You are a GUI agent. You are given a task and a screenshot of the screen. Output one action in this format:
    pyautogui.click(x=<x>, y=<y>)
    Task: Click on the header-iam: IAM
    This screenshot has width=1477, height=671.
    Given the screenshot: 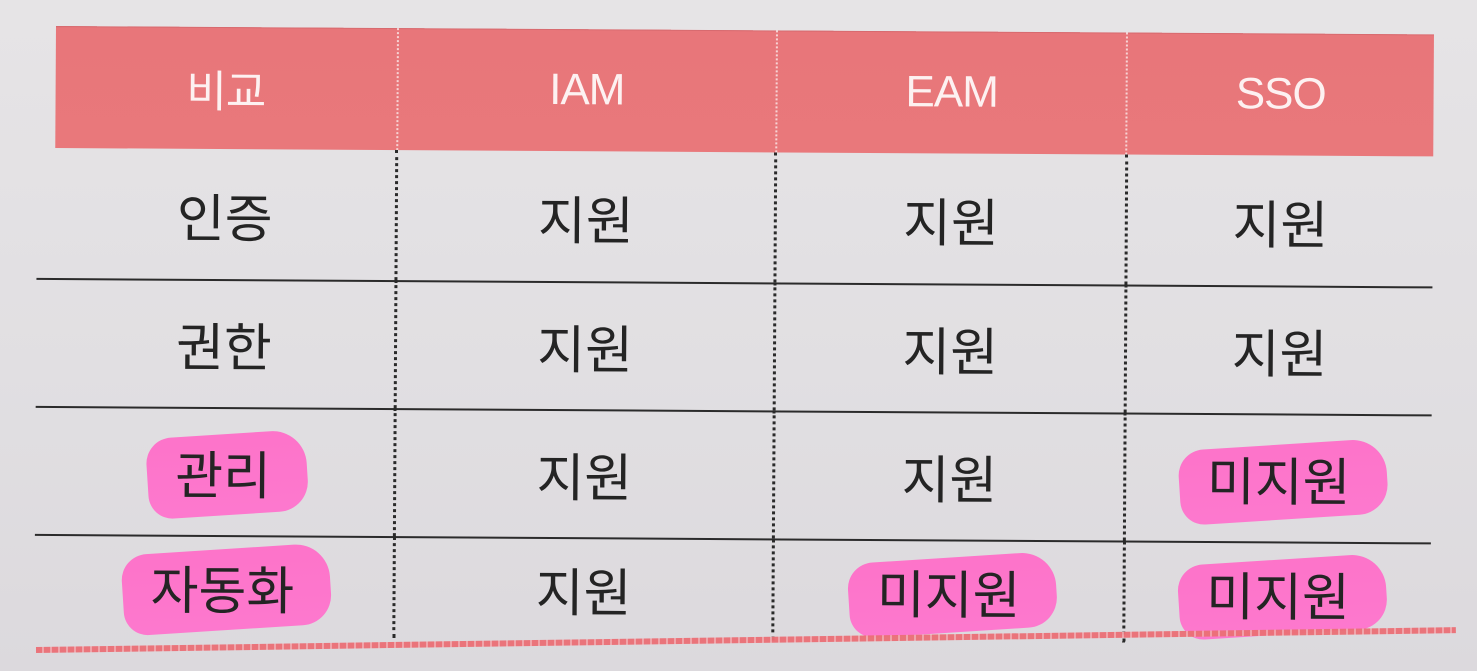 What is the action you would take?
    pyautogui.click(x=585, y=90)
    